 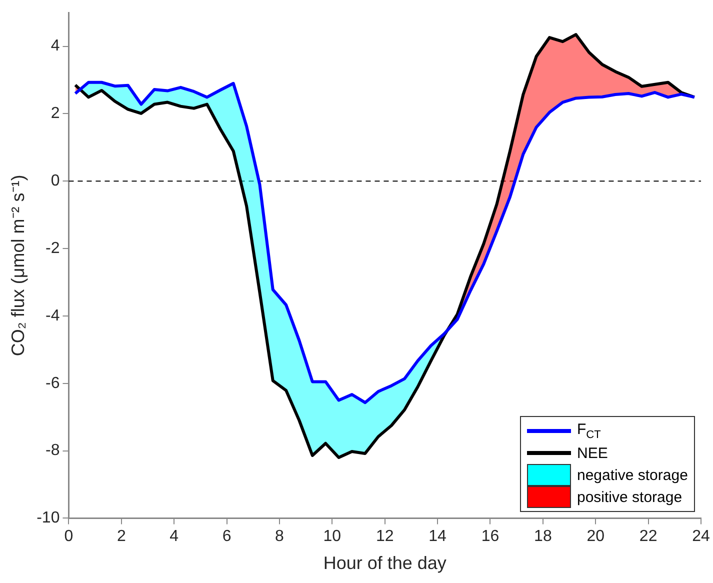 I want to click on x-tick-label: 12, so click(x=385, y=537).